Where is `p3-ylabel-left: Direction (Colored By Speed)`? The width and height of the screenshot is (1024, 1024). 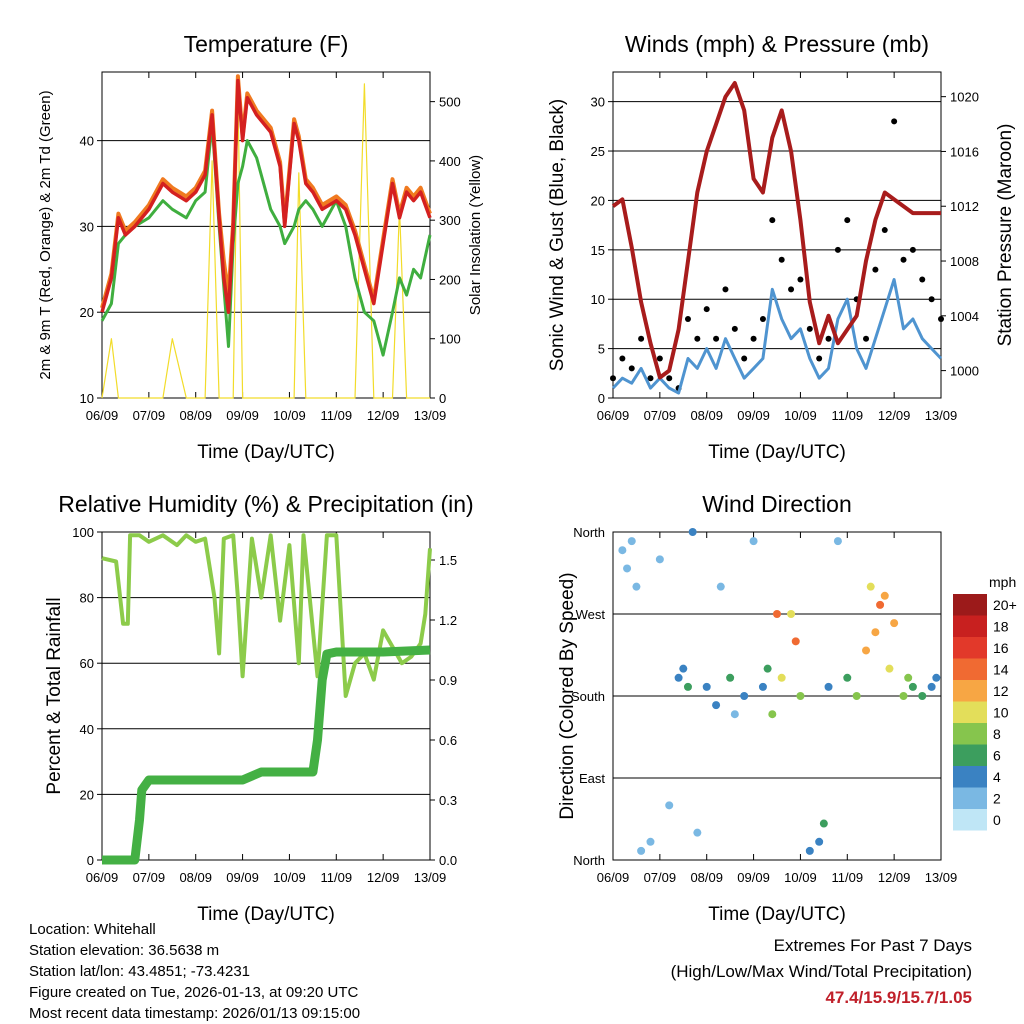
p3-ylabel-left: Direction (Colored By Speed) is located at coordinates (567, 695).